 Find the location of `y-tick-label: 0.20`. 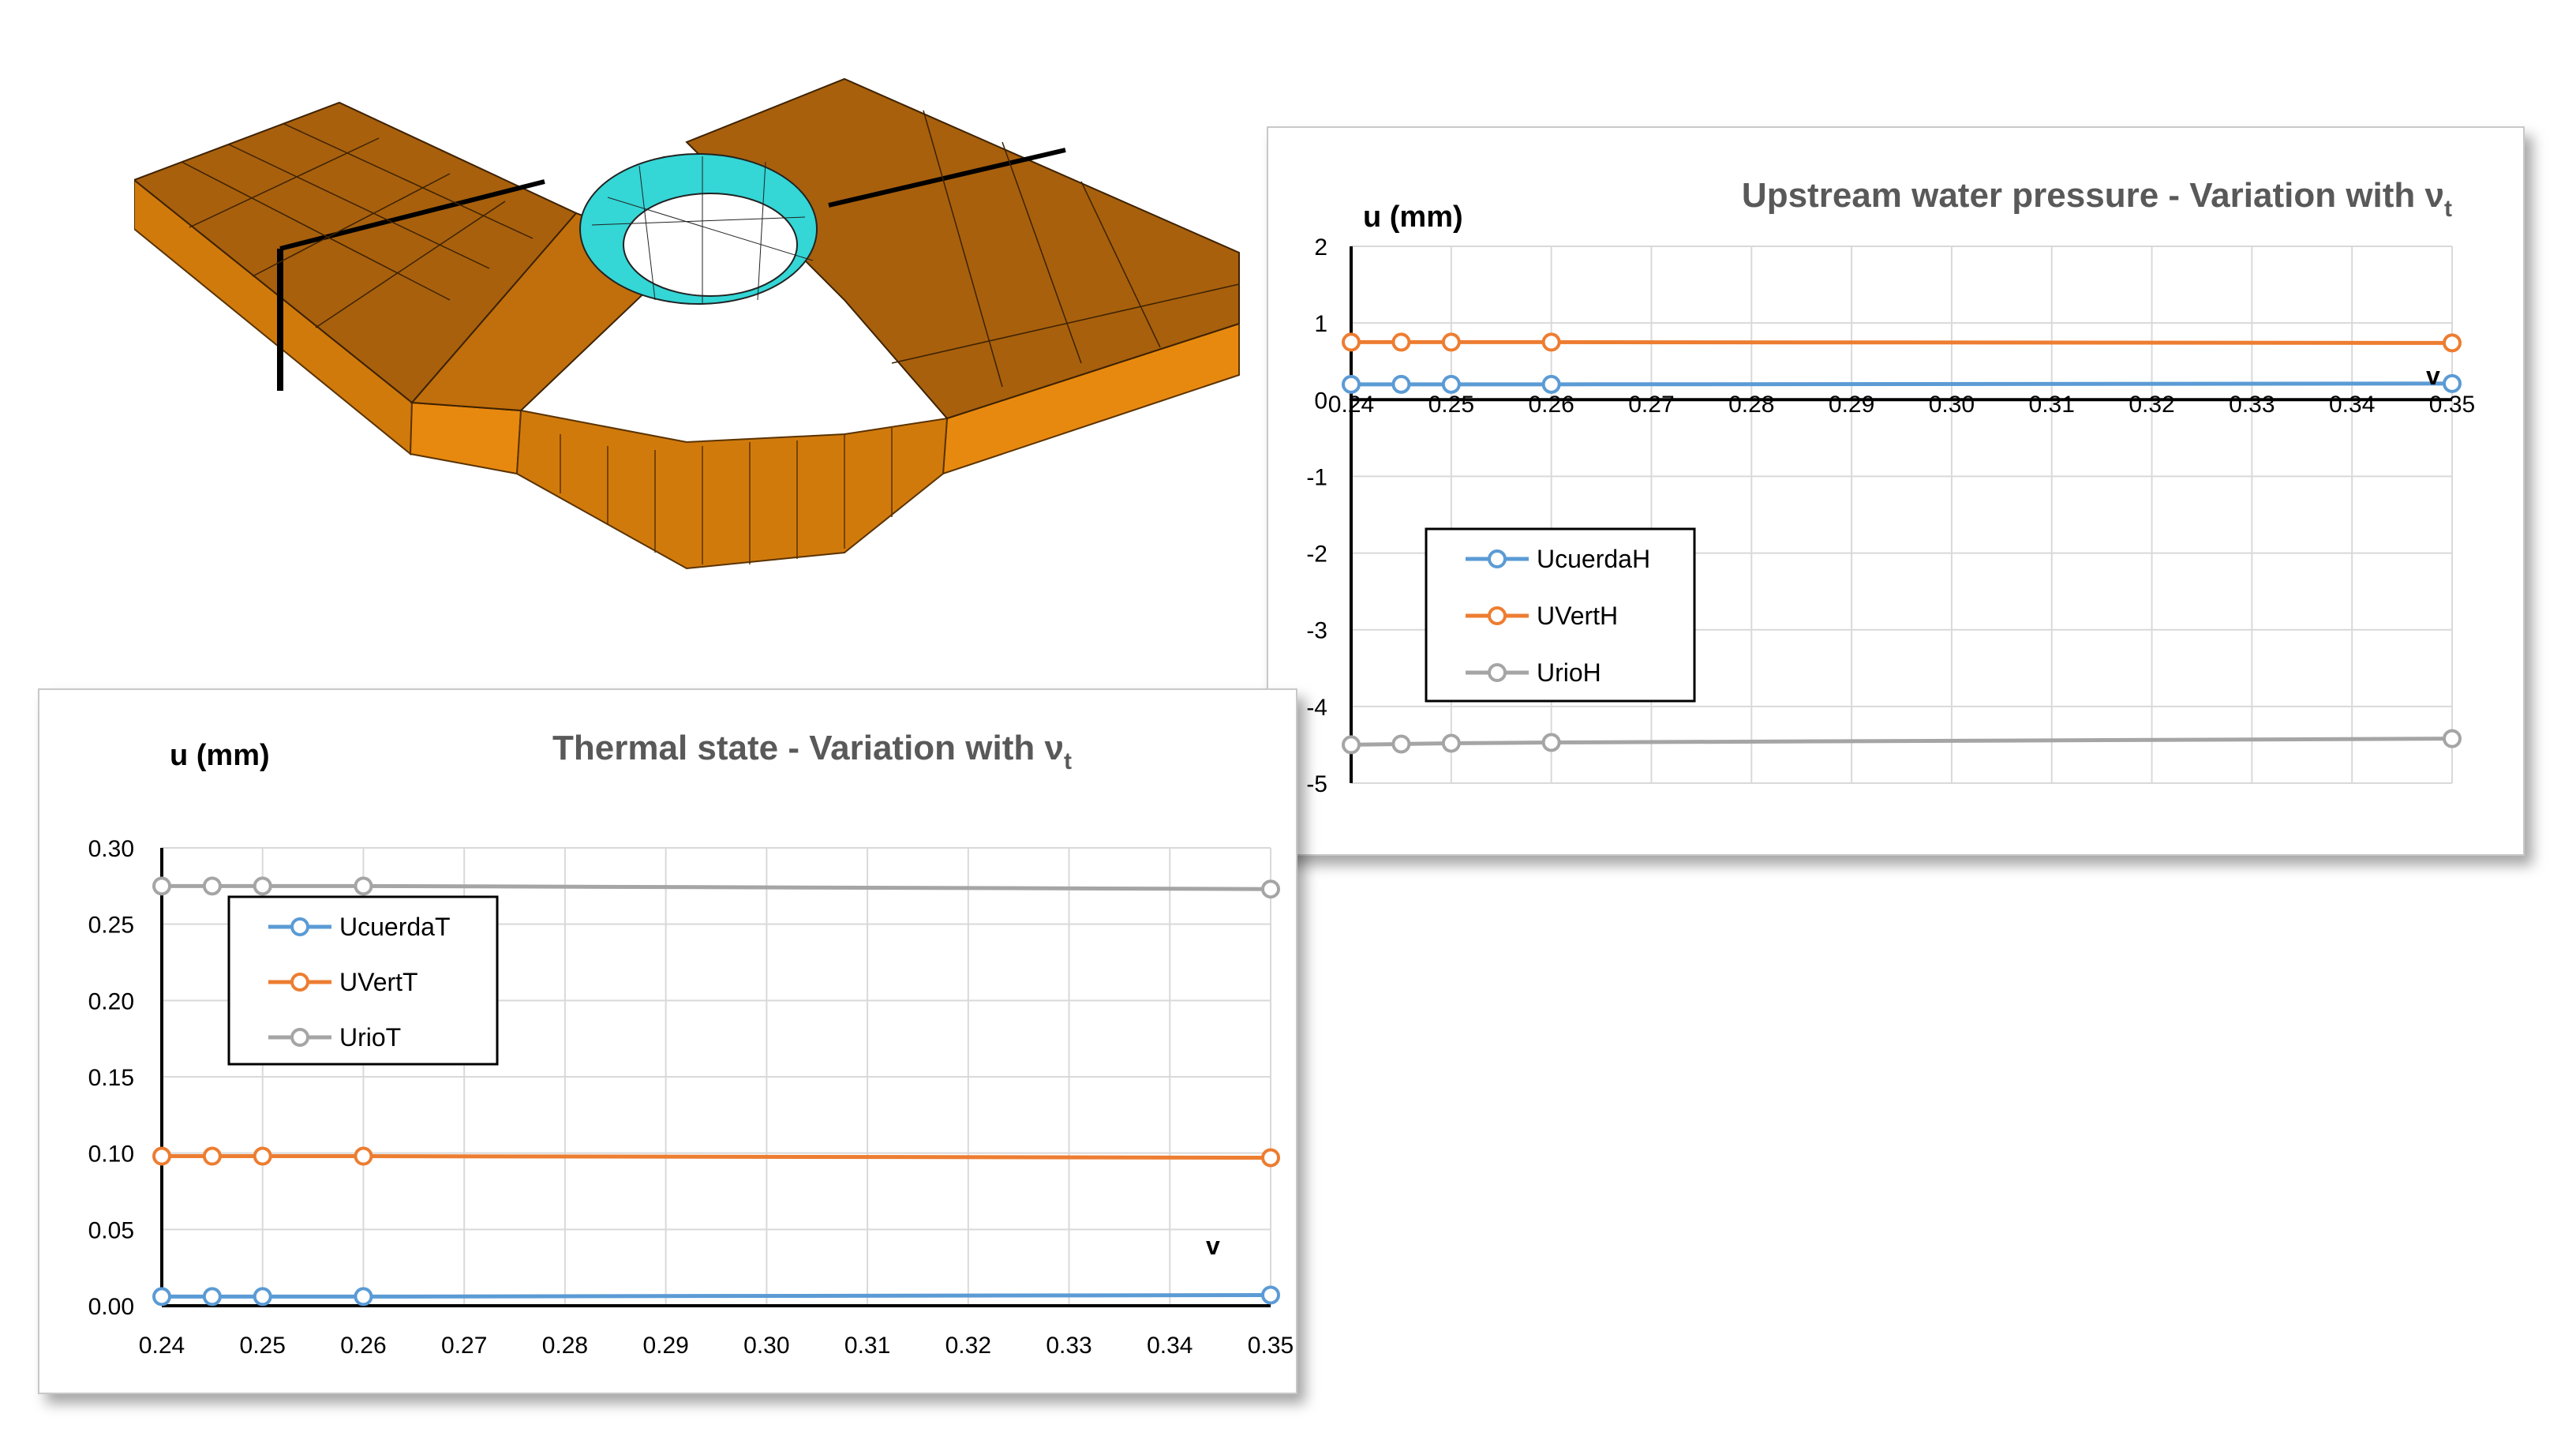

y-tick-label: 0.20 is located at coordinates (111, 1001).